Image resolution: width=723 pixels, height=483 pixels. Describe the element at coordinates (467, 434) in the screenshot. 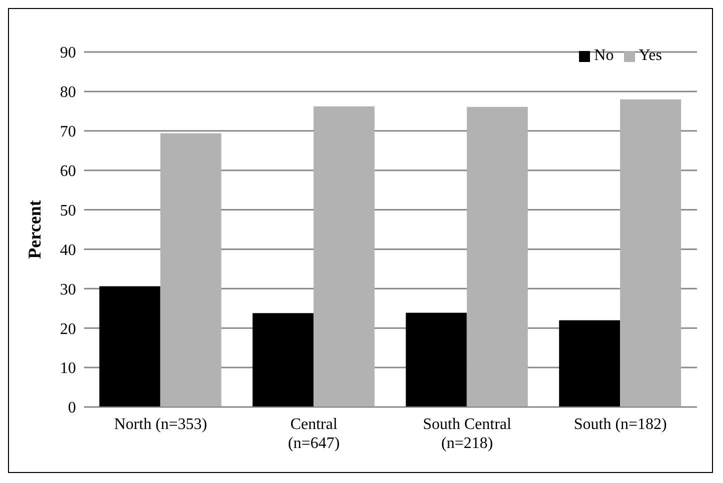

I see `x-tick-label: South Central (n=218)` at that location.